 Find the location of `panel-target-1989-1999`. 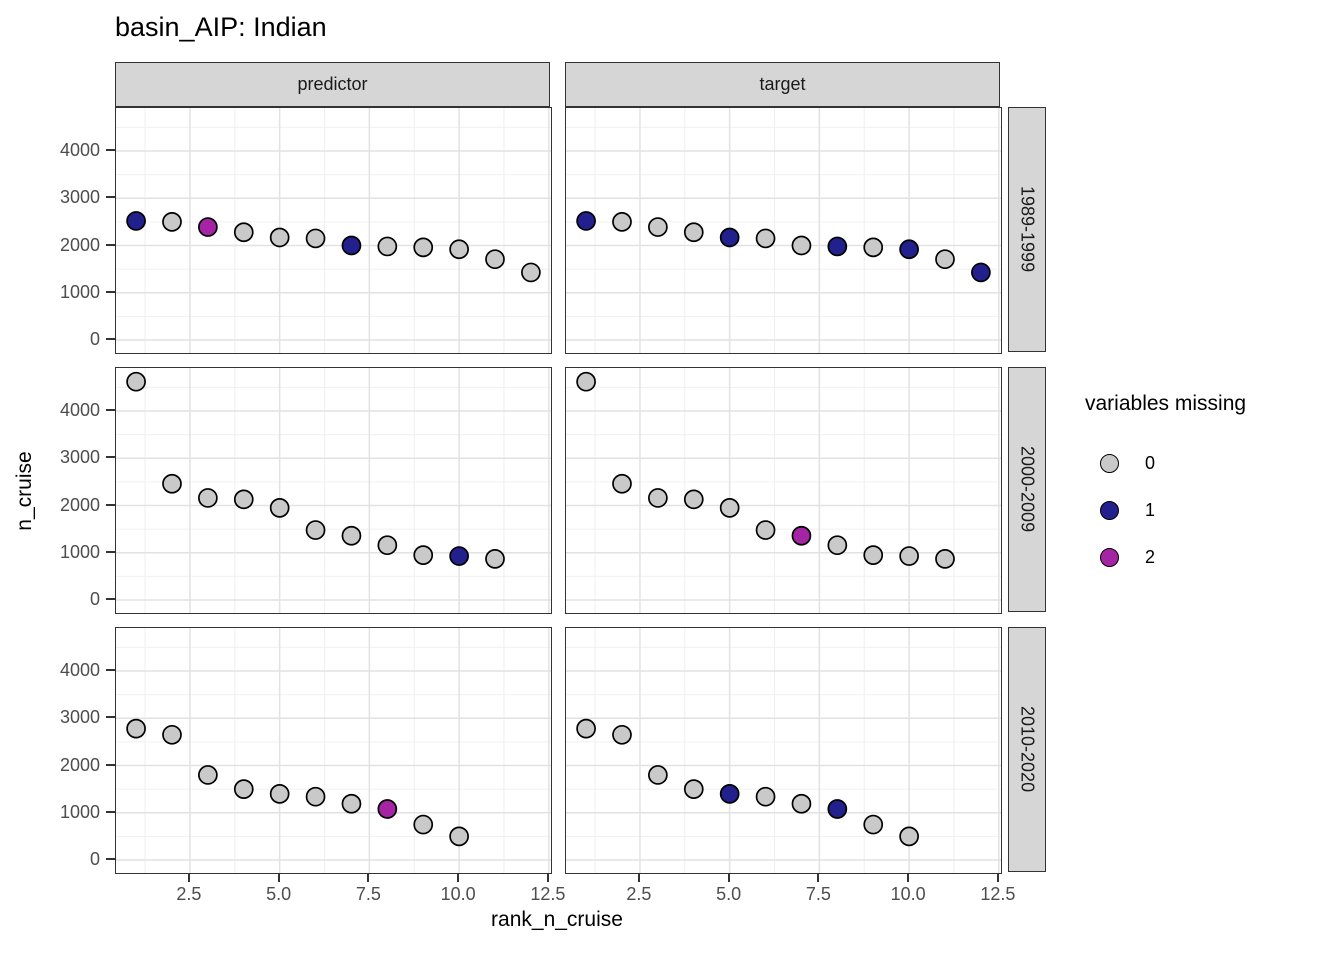

panel-target-1989-1999 is located at coordinates (783, 230).